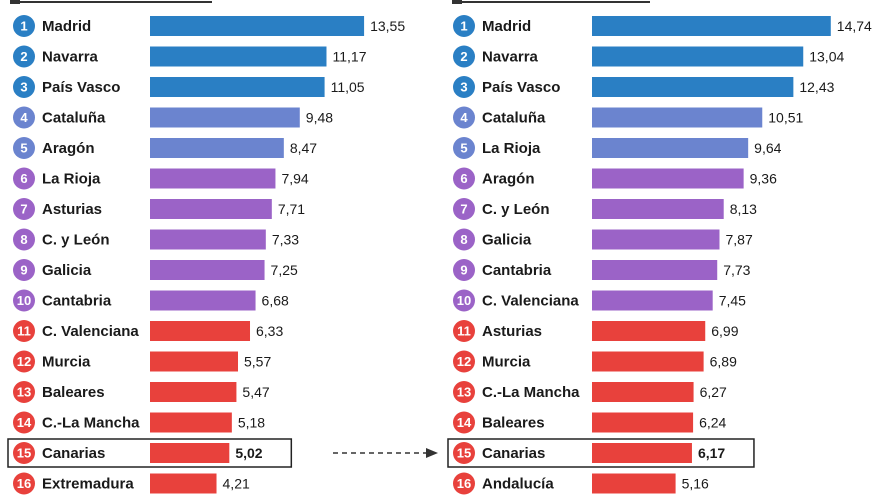  Describe the element at coordinates (385, 453) in the screenshot. I see `comparison-arrow` at that location.